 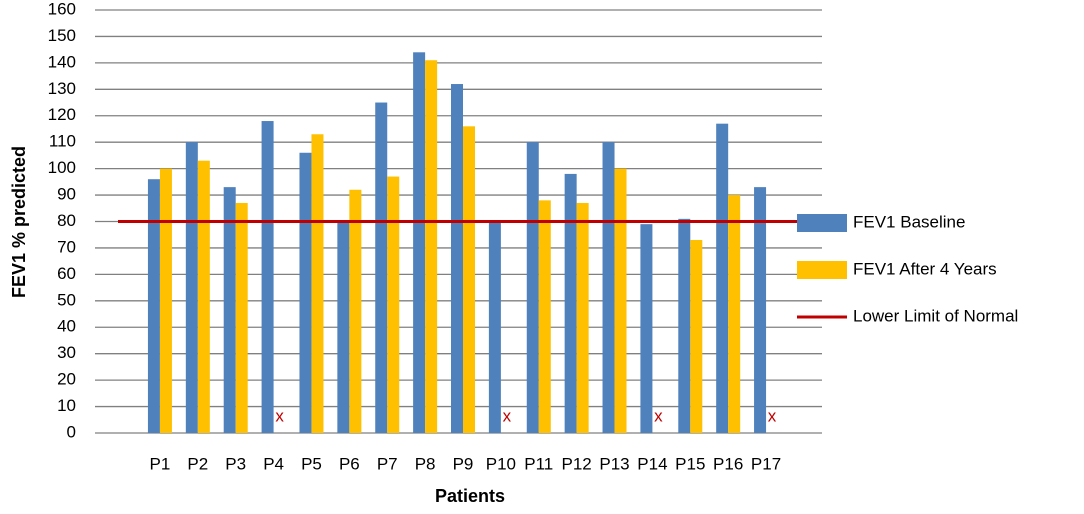 I want to click on x-tick-label: P11, so click(x=538, y=463).